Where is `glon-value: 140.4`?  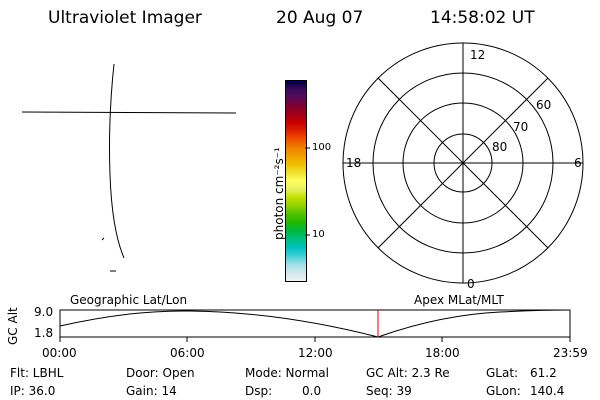 glon-value: 140.4 is located at coordinates (547, 391).